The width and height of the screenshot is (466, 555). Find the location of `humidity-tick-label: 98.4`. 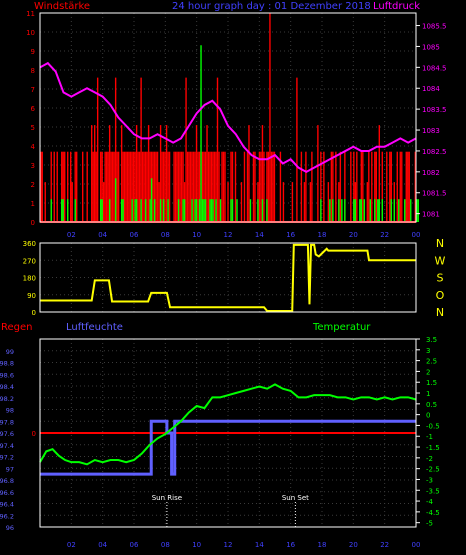

humidity-tick-label: 98.4 is located at coordinates (7, 387).